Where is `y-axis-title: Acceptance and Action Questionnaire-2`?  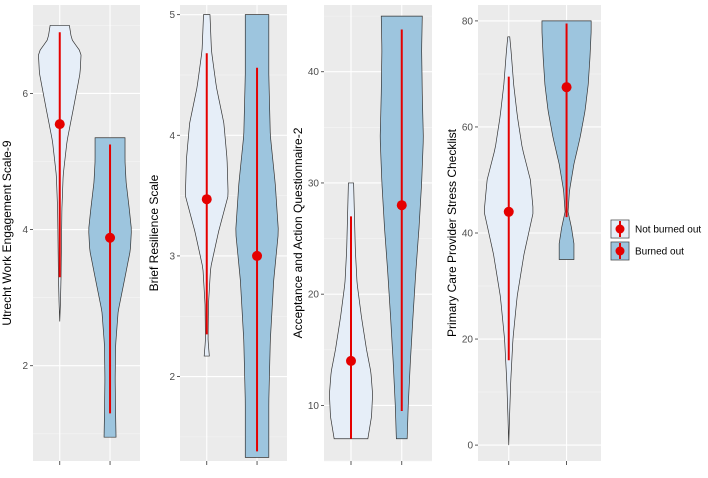
y-axis-title: Acceptance and Action Questionnaire-2 is located at coordinates (298, 232).